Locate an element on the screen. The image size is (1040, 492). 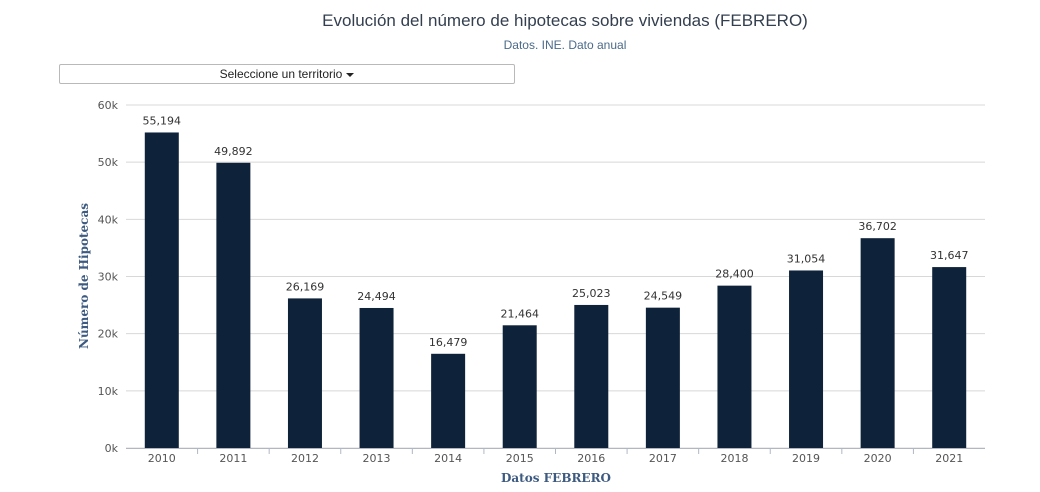
bar-2011 is located at coordinates (233, 305).